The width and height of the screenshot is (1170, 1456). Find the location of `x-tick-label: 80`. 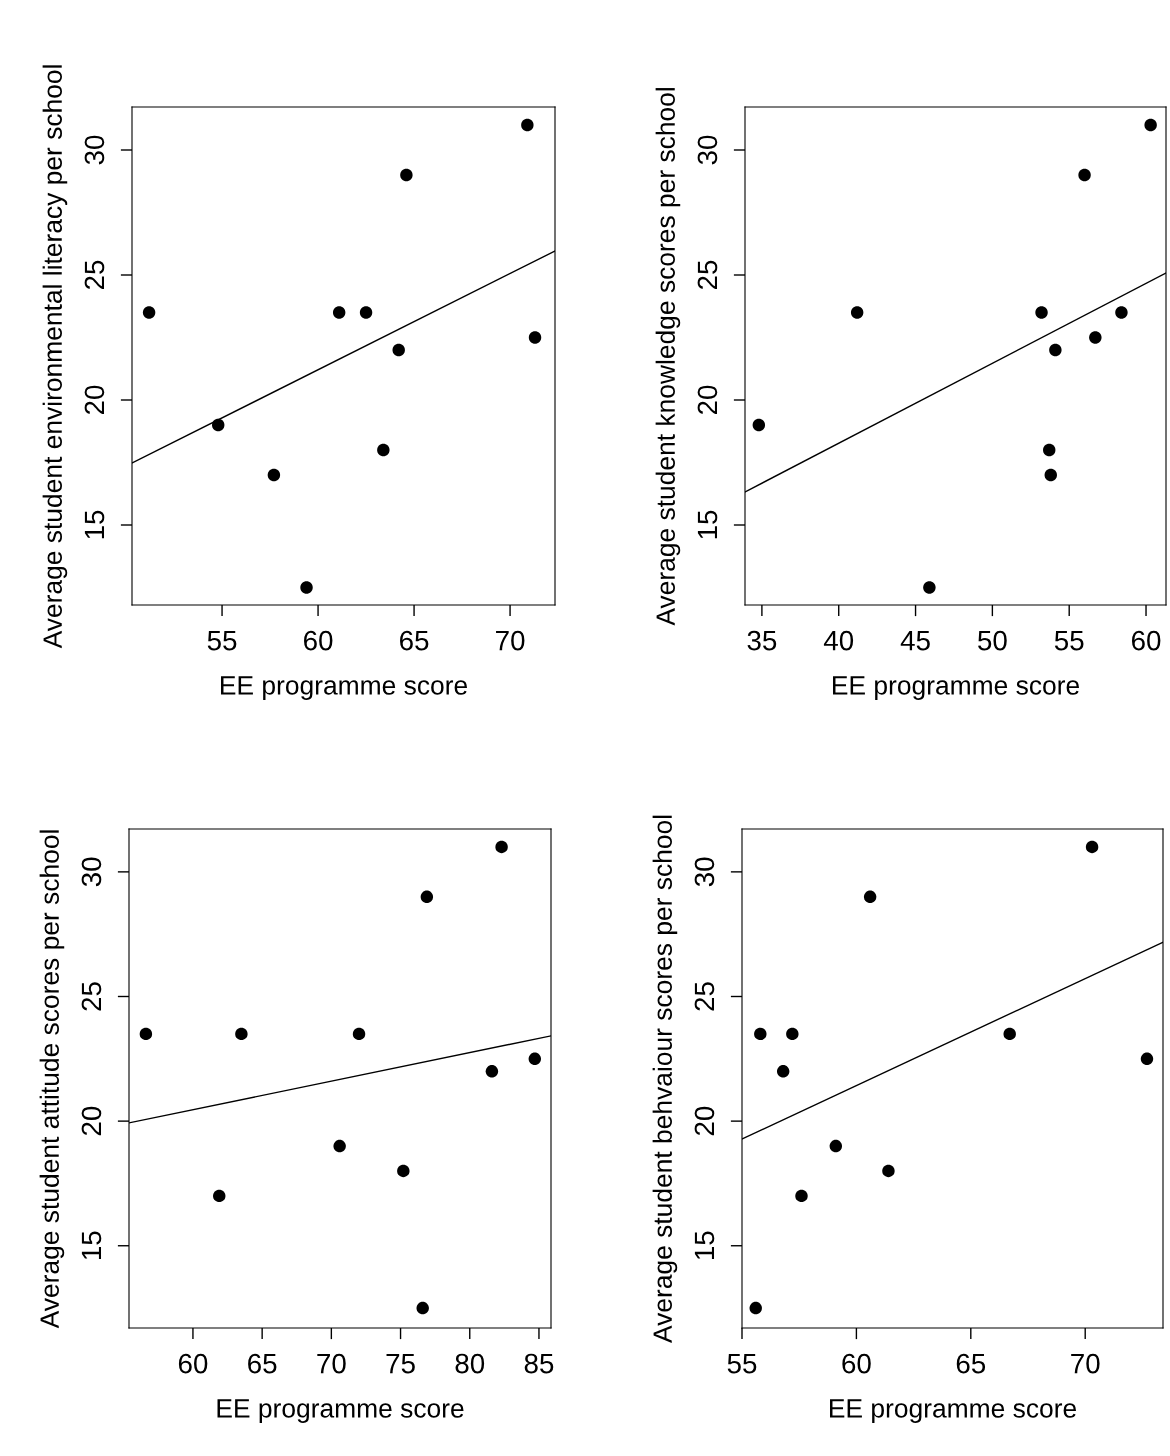

x-tick-label: 80 is located at coordinates (470, 1363).